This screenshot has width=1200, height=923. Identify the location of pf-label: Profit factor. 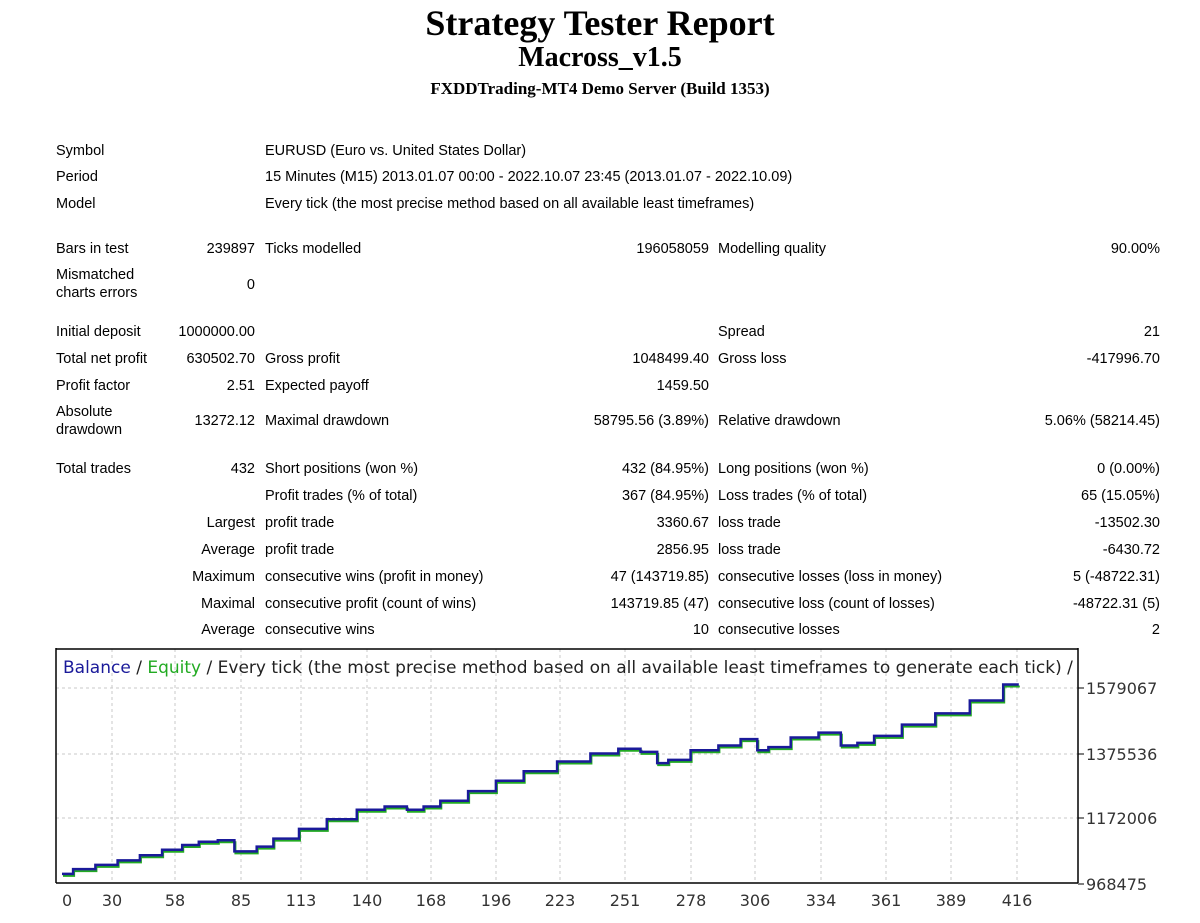
(93, 386).